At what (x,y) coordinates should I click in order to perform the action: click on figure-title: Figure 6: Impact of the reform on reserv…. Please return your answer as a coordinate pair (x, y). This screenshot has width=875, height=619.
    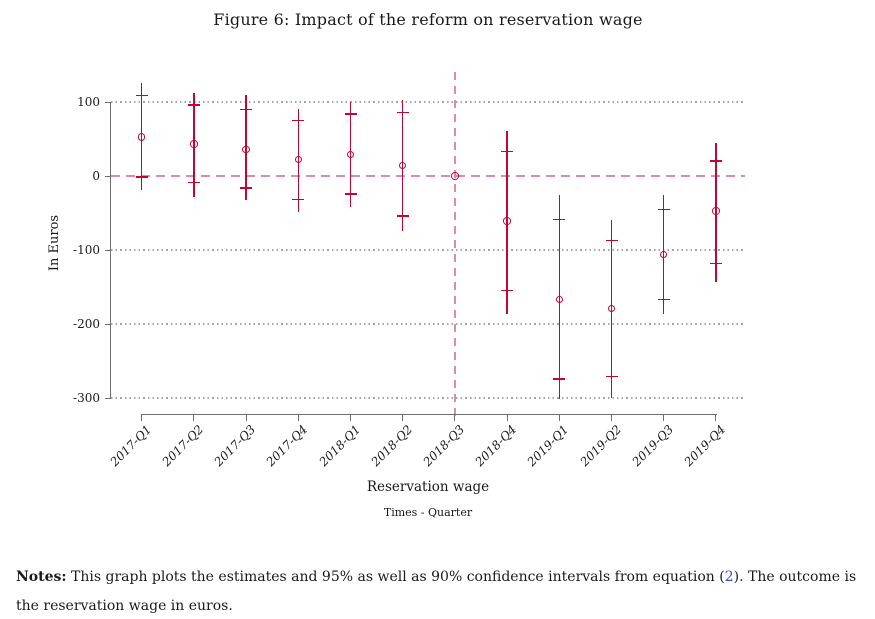
    Looking at the image, I should click on (428, 19).